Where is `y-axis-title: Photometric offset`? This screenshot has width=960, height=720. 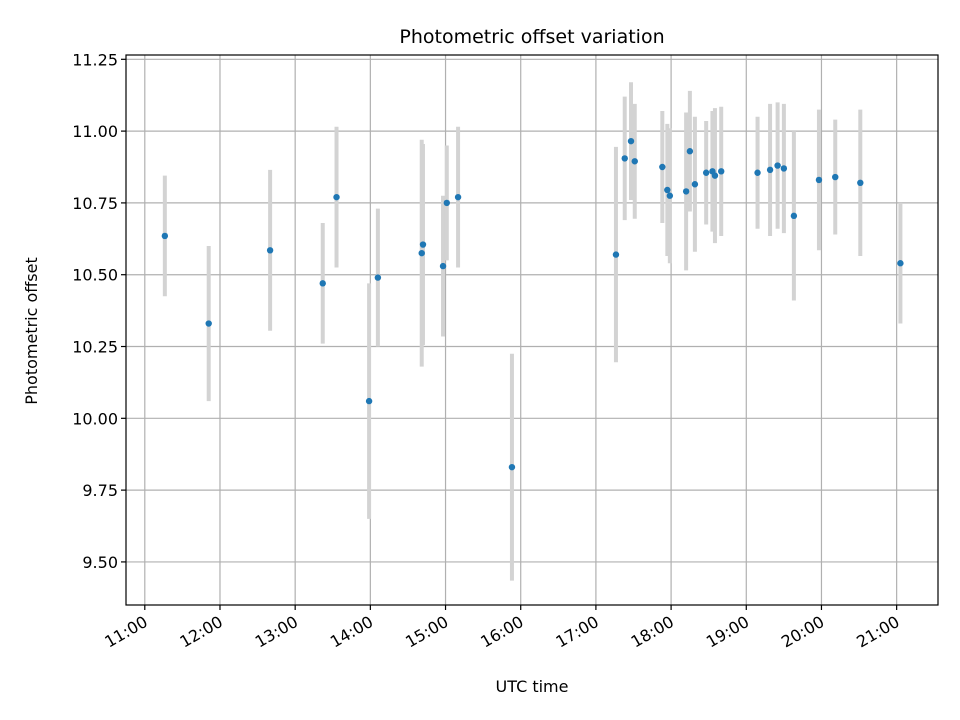 y-axis-title: Photometric offset is located at coordinates (31, 331).